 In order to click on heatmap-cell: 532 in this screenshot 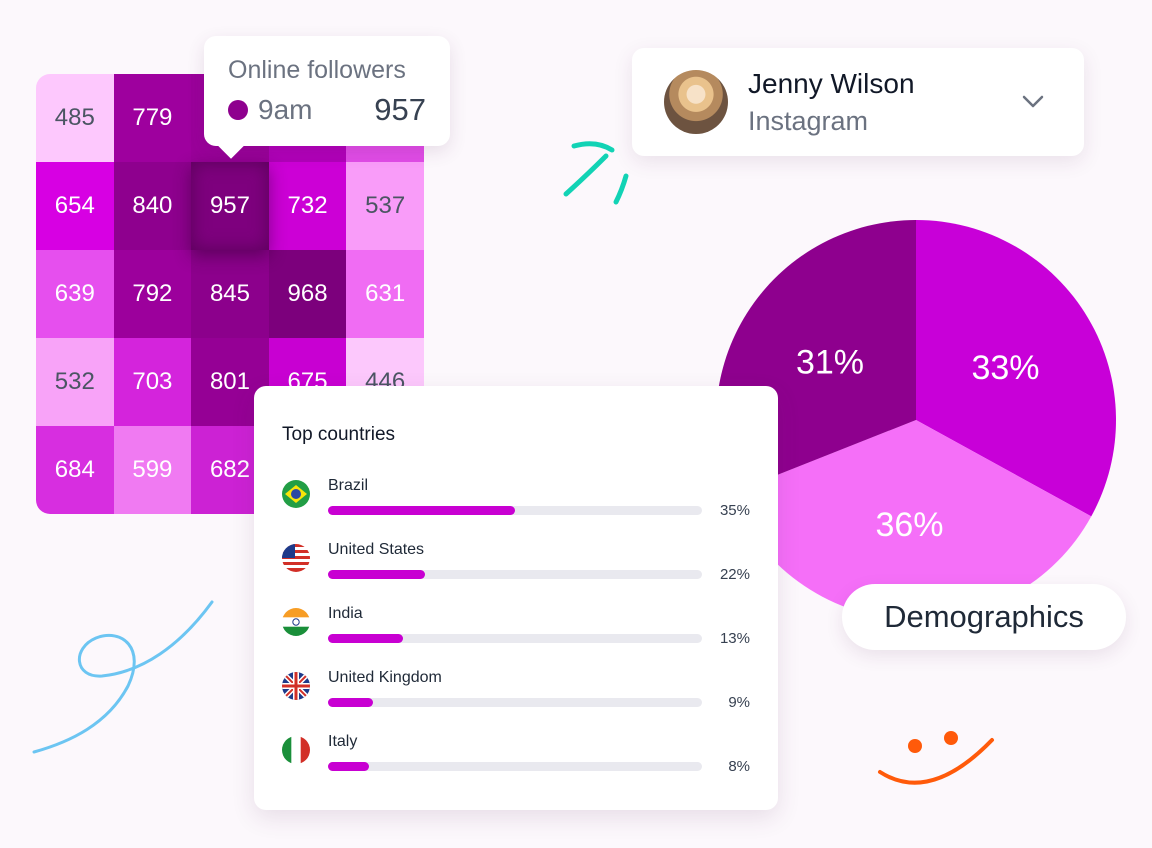, I will do `click(75, 382)`.